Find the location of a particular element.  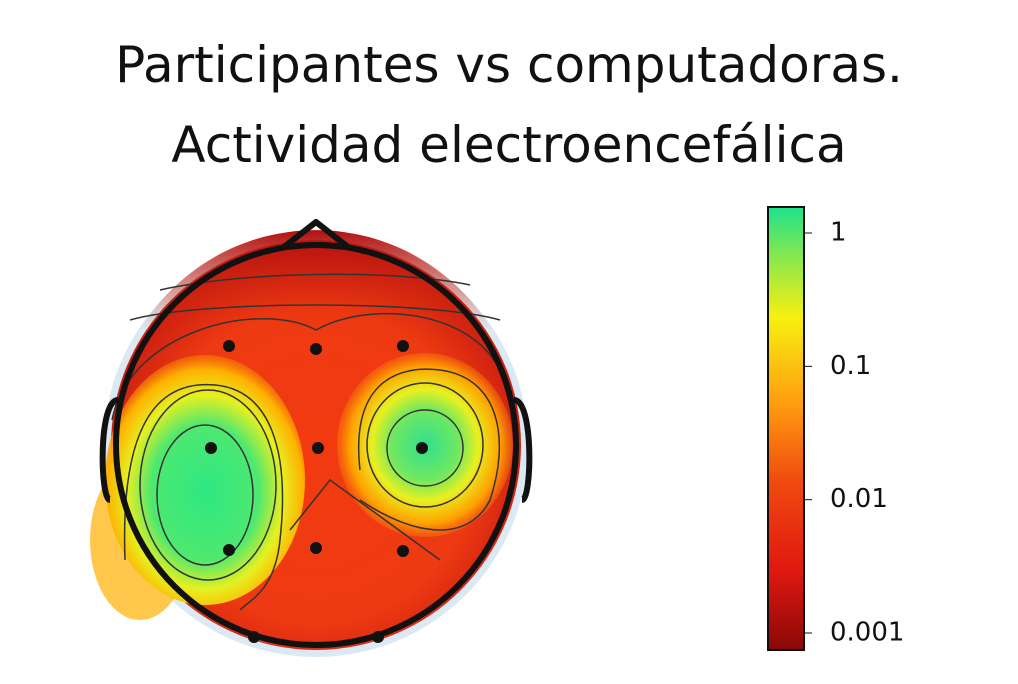

colorbar is located at coordinates (786, 428).